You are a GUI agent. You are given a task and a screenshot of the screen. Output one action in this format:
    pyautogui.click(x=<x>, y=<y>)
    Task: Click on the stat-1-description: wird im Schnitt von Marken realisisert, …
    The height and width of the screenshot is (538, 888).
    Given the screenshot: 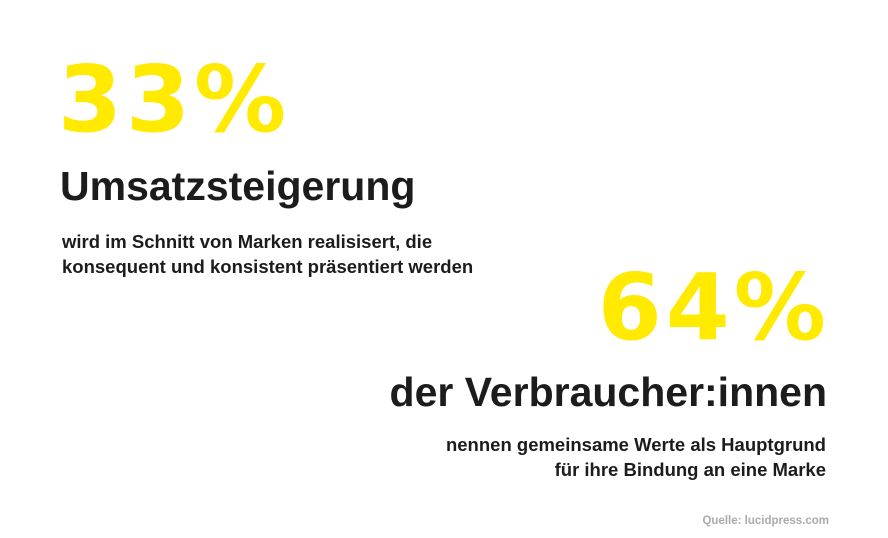 What is the action you would take?
    pyautogui.click(x=267, y=254)
    